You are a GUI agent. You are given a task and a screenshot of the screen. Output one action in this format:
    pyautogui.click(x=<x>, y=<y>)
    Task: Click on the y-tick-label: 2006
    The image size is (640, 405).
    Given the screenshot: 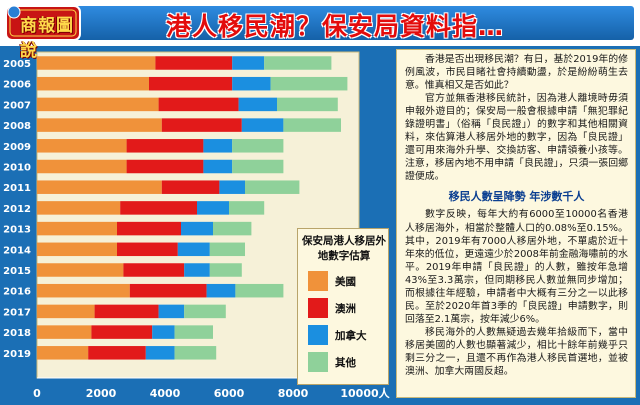 What is the action you would take?
    pyautogui.click(x=17, y=85)
    